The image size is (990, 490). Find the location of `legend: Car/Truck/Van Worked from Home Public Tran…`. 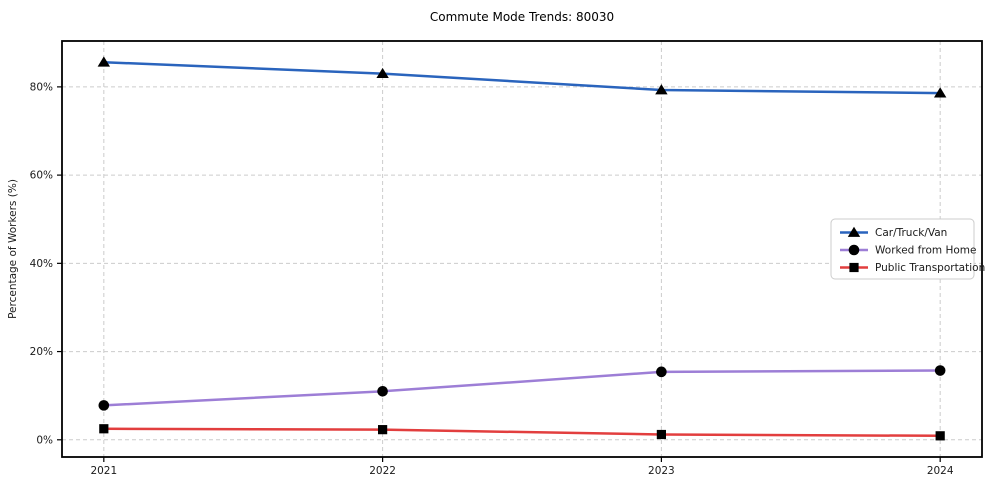

legend: Car/Truck/Van Worked from Home Public Tran… is located at coordinates (907, 249).